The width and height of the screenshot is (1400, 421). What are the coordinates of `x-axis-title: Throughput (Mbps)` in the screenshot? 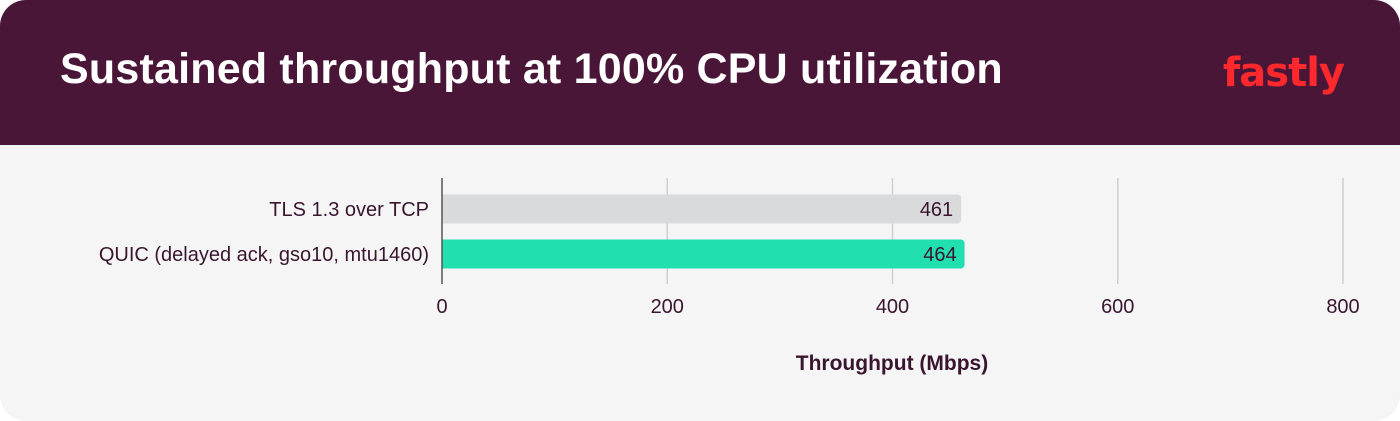 It's located at (892, 363).